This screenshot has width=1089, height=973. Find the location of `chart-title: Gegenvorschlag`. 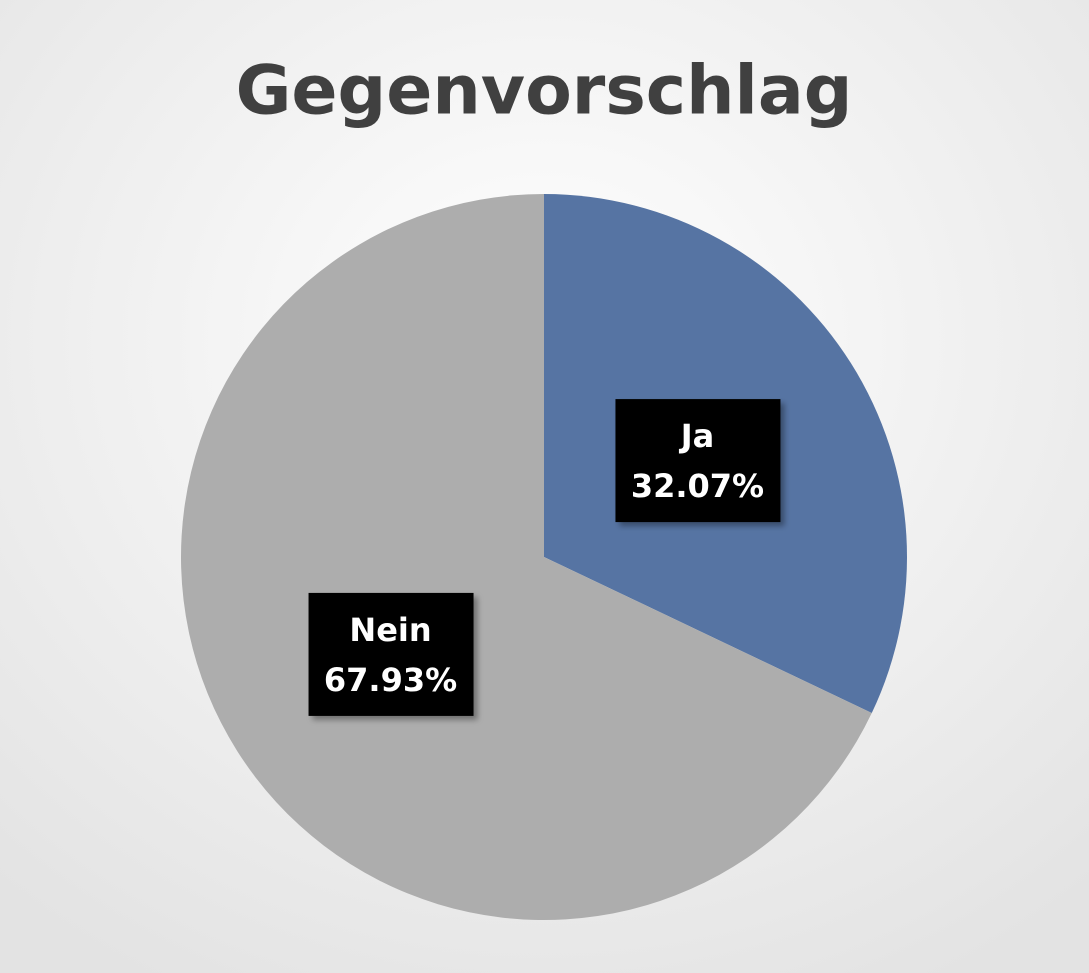

chart-title: Gegenvorschlag is located at coordinates (544, 91).